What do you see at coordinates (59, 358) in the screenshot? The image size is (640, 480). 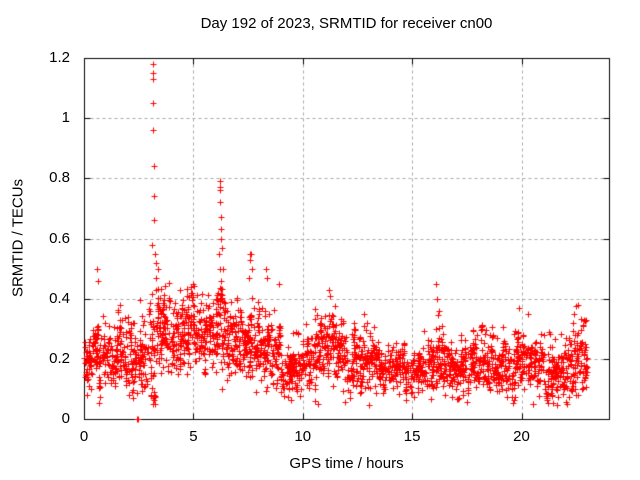 I see `y-tick-label: 0.2` at bounding box center [59, 358].